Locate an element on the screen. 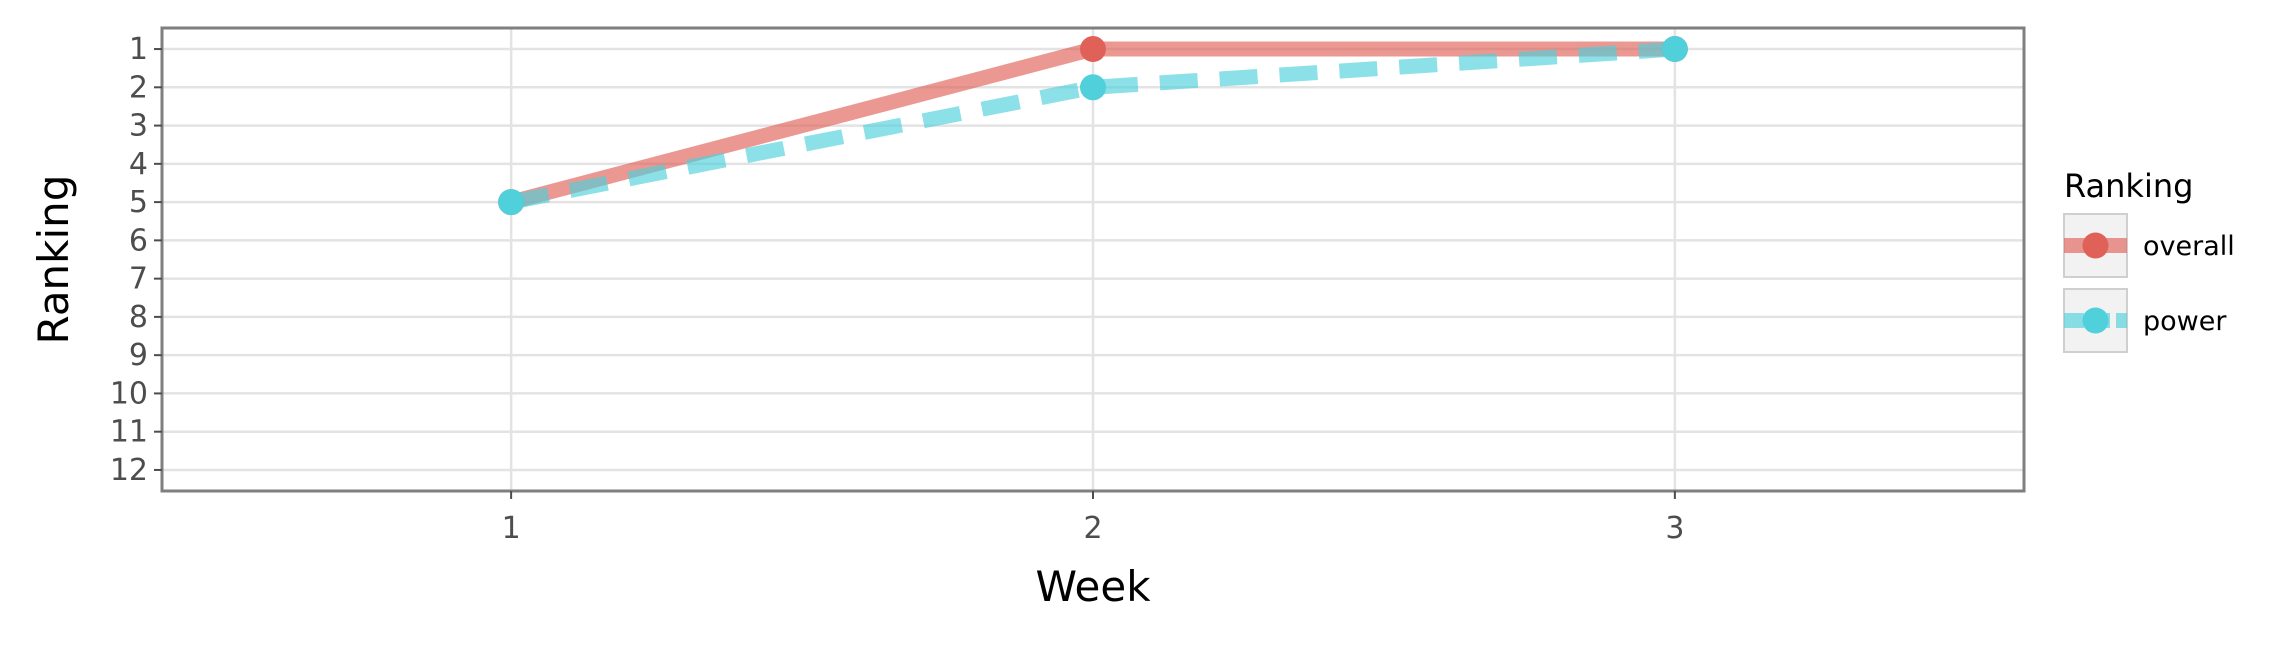 Image resolution: width=2276 pixels, height=646 pixels. x-tick-label: 1 is located at coordinates (511, 528).